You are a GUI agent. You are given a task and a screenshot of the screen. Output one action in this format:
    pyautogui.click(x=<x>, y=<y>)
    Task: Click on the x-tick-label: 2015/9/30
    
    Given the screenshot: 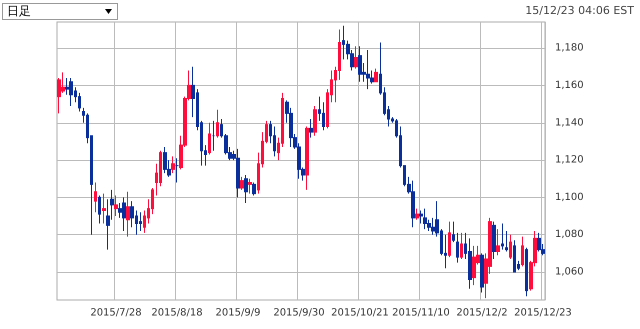 What is the action you would take?
    pyautogui.click(x=299, y=313)
    